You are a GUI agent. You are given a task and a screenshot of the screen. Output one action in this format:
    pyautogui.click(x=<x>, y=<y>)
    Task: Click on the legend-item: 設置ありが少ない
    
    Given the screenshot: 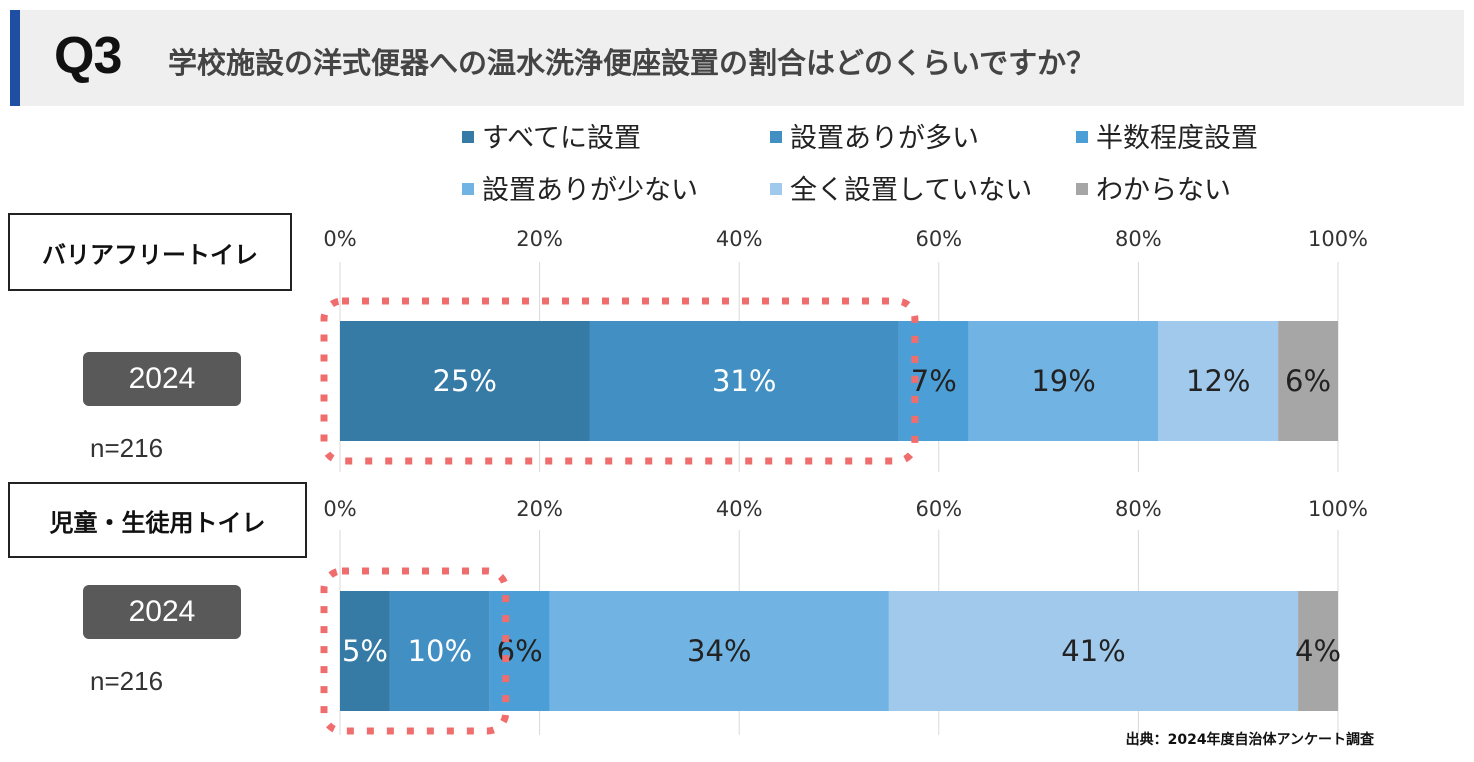 What is the action you would take?
    pyautogui.click(x=580, y=187)
    